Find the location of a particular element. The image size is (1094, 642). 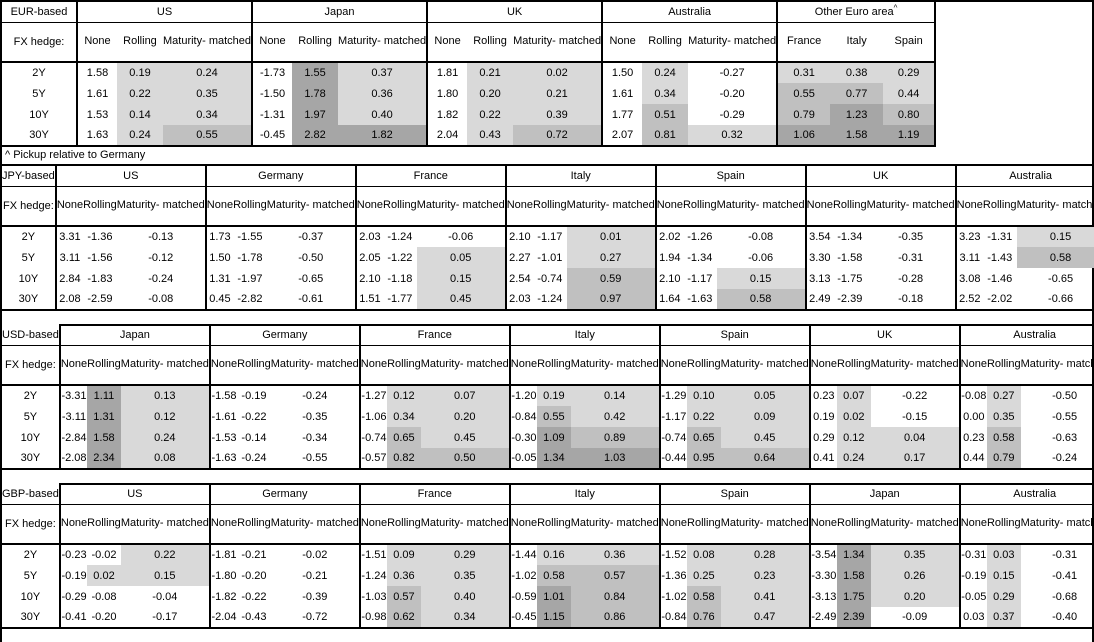

value-cell: 1.81 is located at coordinates (447, 72).